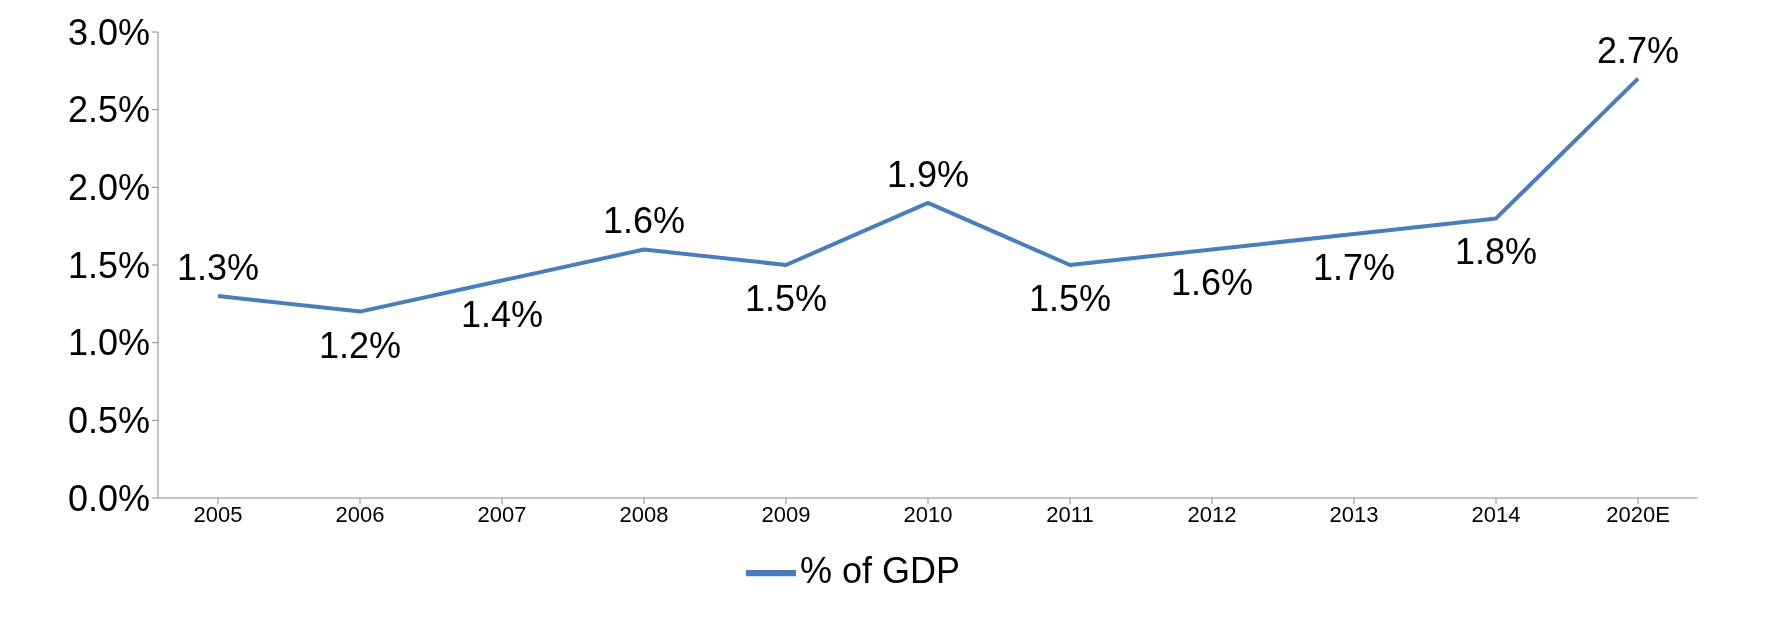 The image size is (1772, 617). Describe the element at coordinates (1496, 252) in the screenshot. I see `data-label: 1.8%` at that location.